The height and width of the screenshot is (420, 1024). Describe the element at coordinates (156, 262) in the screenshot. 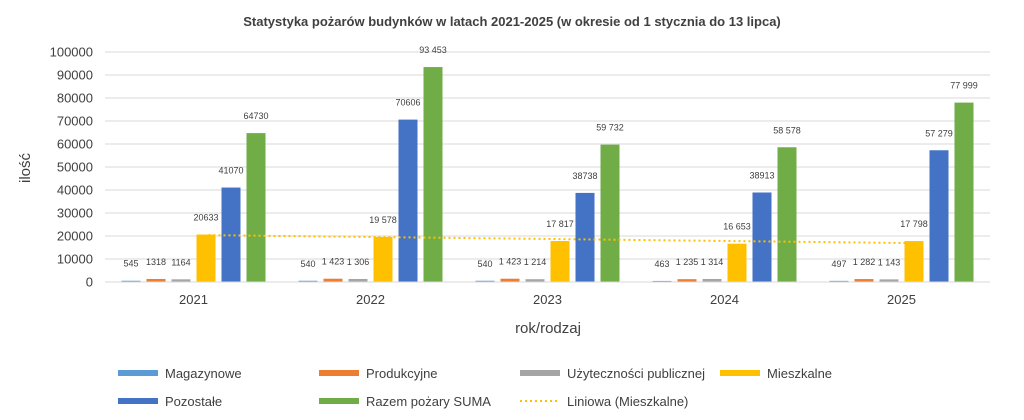

I see `data-label: 1318` at that location.